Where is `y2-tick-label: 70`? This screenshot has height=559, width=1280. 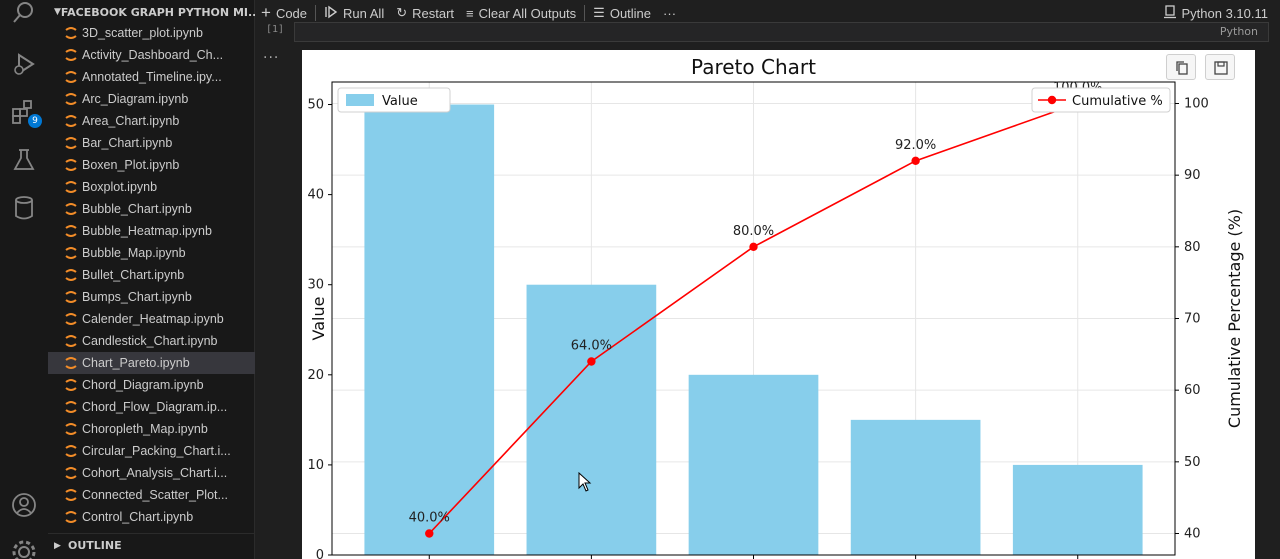 y2-tick-label: 70 is located at coordinates (1192, 319).